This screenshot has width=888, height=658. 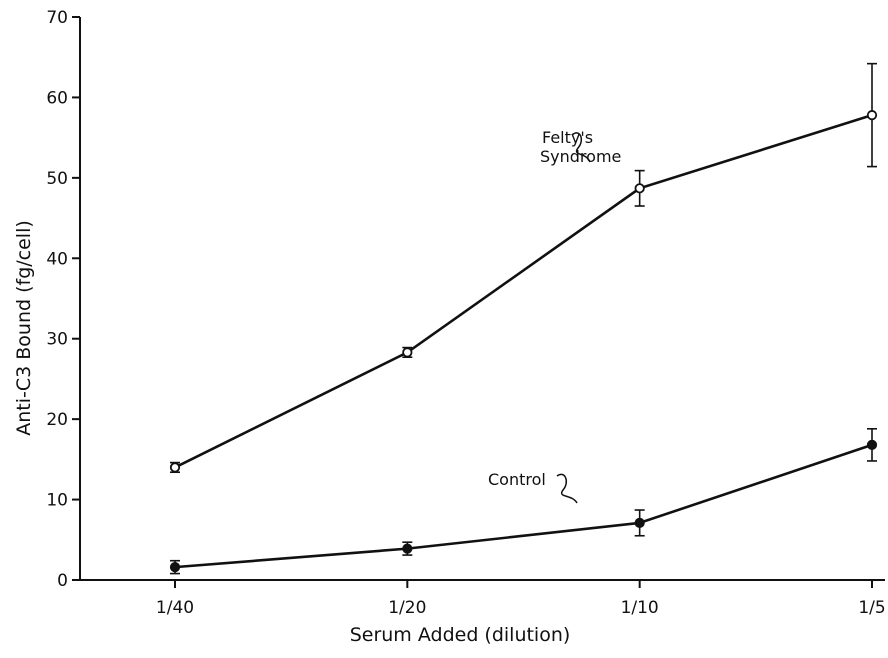 I want to click on x-axis-title: Serum Added (dilution), so click(x=460, y=635).